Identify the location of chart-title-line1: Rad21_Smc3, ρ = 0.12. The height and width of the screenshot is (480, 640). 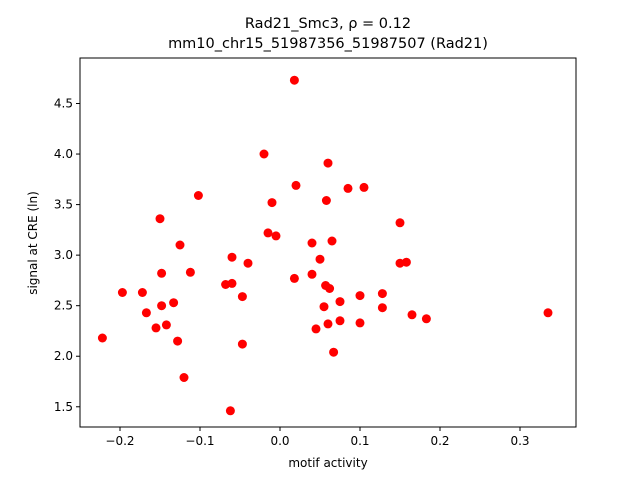
(328, 24).